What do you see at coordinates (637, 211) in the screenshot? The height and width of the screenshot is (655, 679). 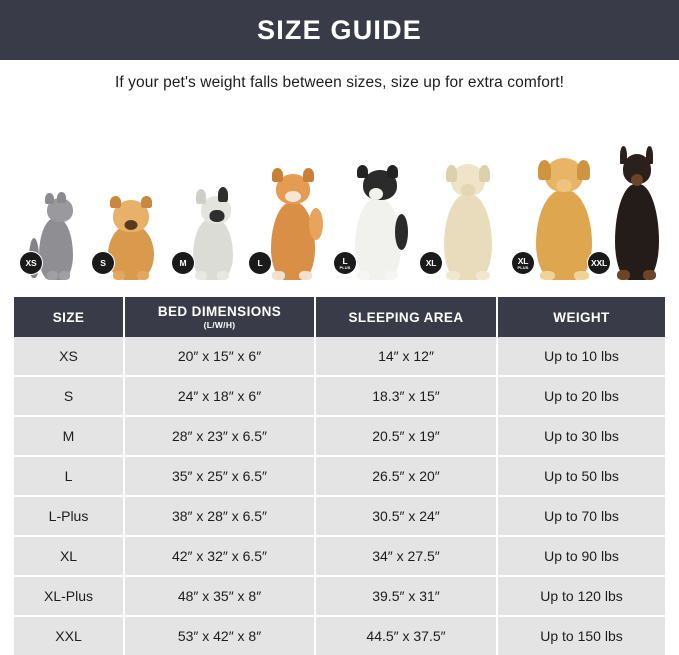 I see `doberman-icon` at bounding box center [637, 211].